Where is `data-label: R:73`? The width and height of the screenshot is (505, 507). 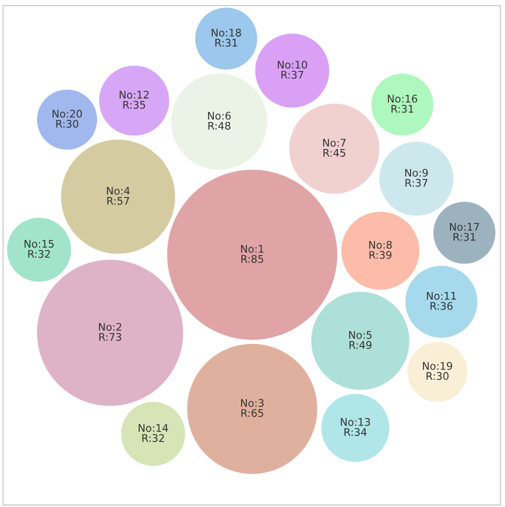 data-label: R:73 is located at coordinates (110, 337).